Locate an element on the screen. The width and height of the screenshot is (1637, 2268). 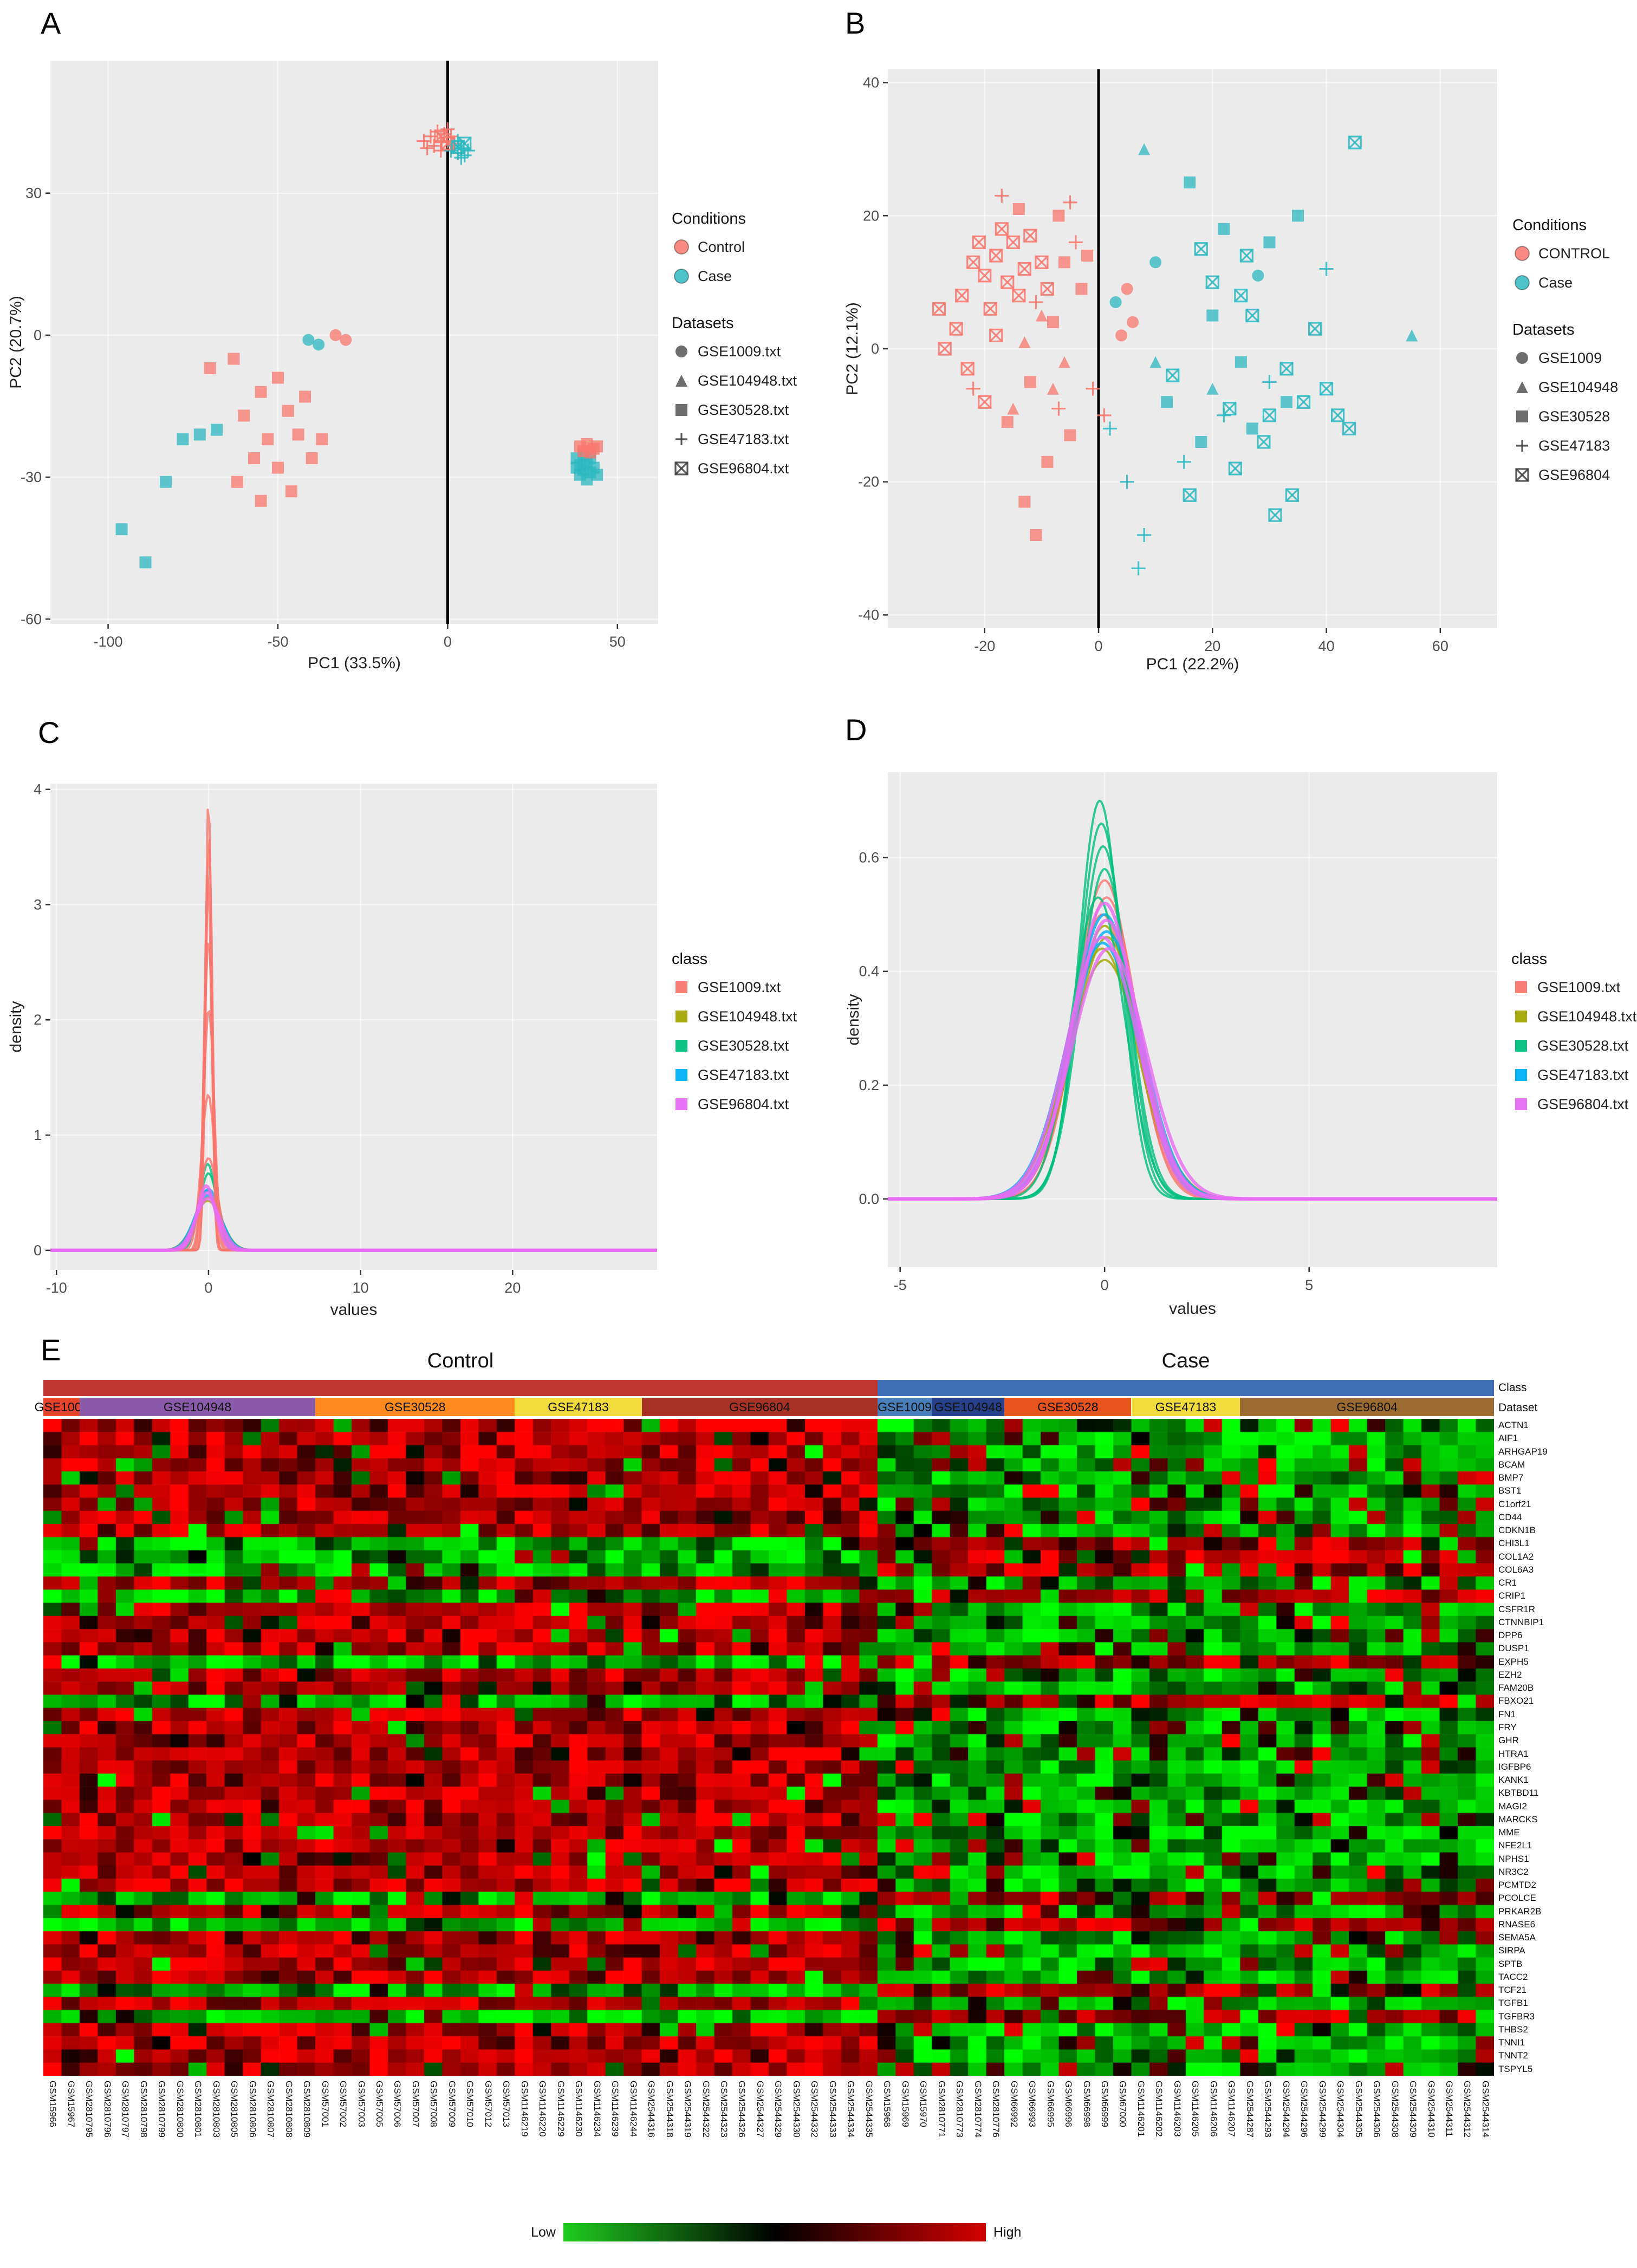
sample-label: GSM2544318 is located at coordinates (669, 2109).